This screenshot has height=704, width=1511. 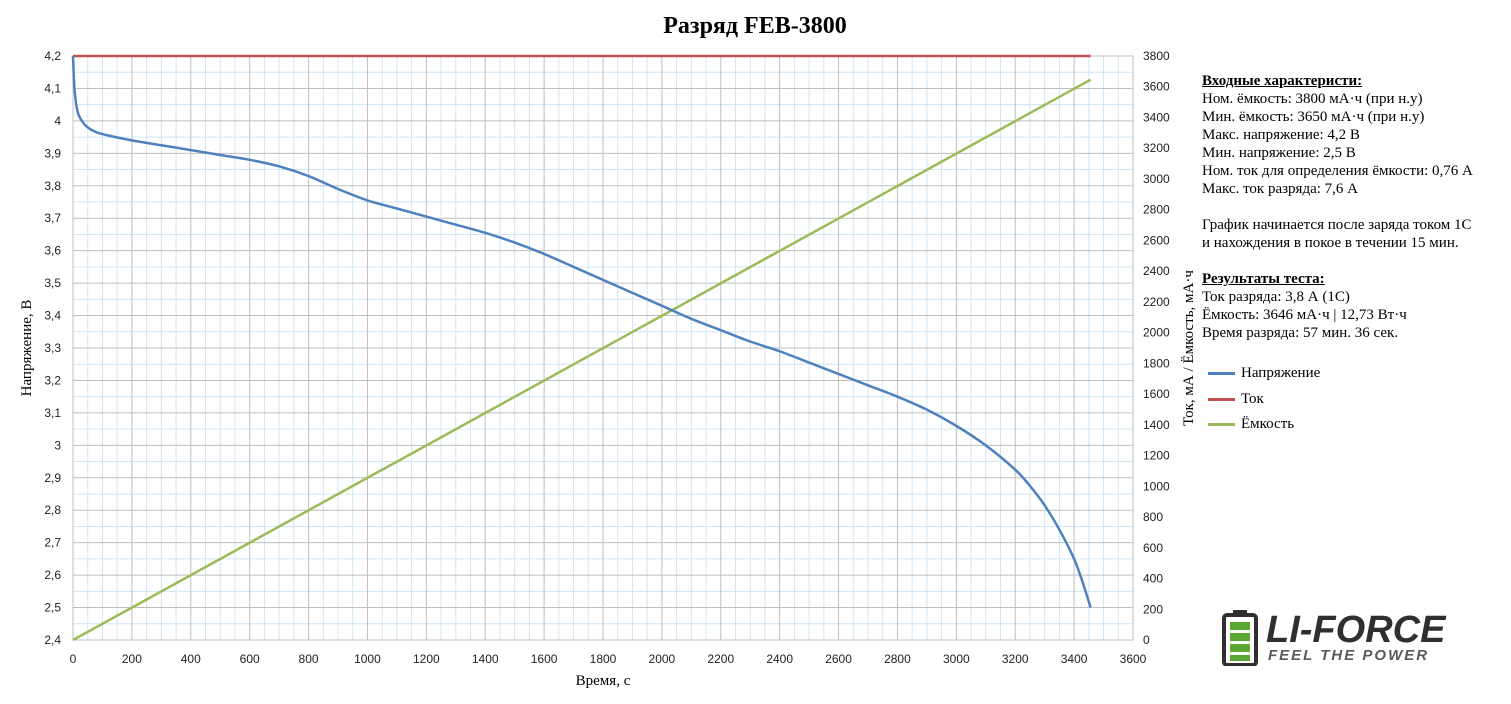 I want to click on right-y-tick-label: 3600, so click(x=1156, y=87).